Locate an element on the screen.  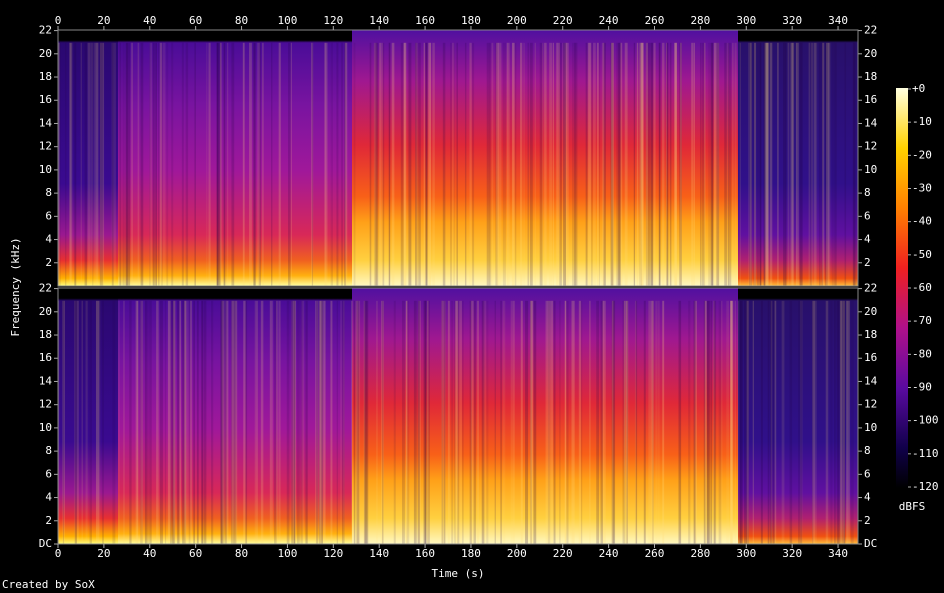
x-tick-label: 120 is located at coordinates (333, 20).